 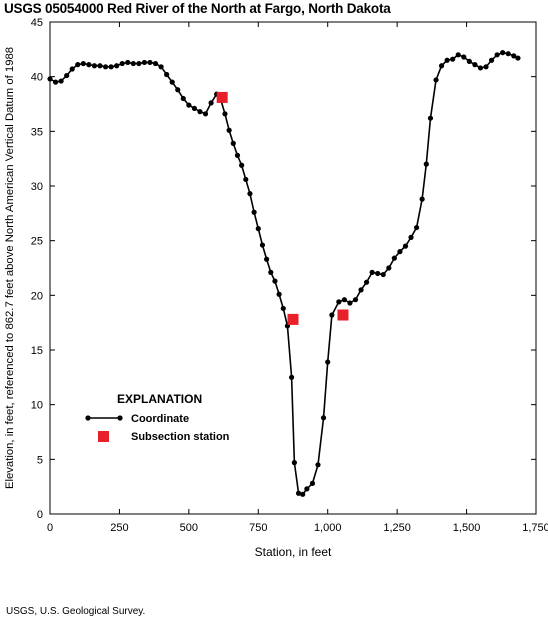 What do you see at coordinates (258, 528) in the screenshot?
I see `x-tick-label: 750` at bounding box center [258, 528].